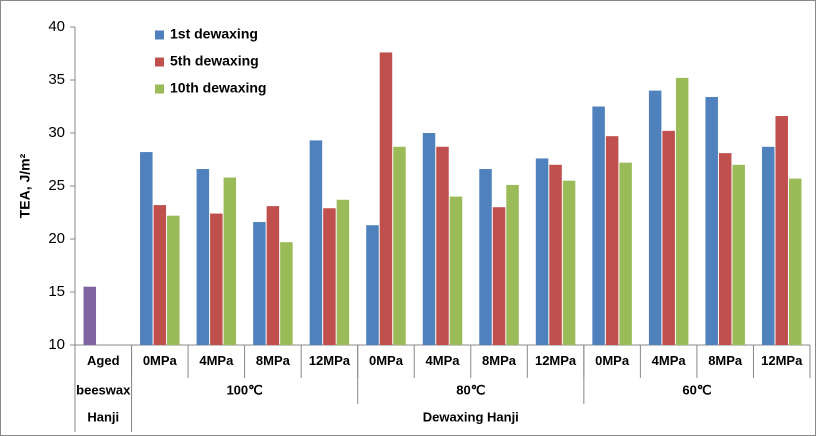 This screenshot has height=436, width=816. I want to click on y-tick-label: 25, so click(56, 185).